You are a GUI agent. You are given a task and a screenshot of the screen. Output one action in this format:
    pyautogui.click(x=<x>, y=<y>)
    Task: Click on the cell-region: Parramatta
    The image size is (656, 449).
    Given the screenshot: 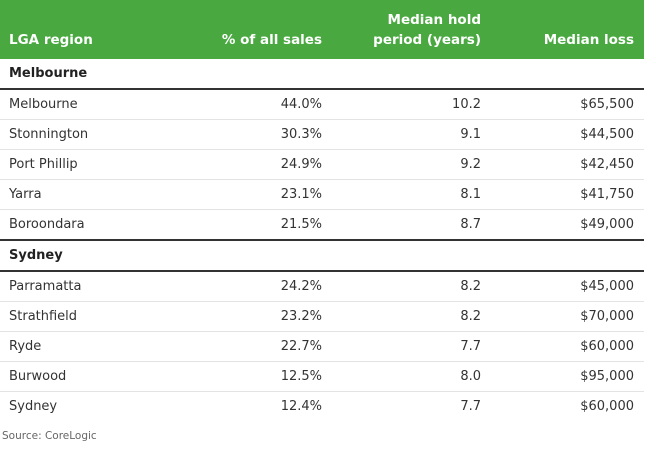 What is the action you would take?
    pyautogui.click(x=45, y=286)
    